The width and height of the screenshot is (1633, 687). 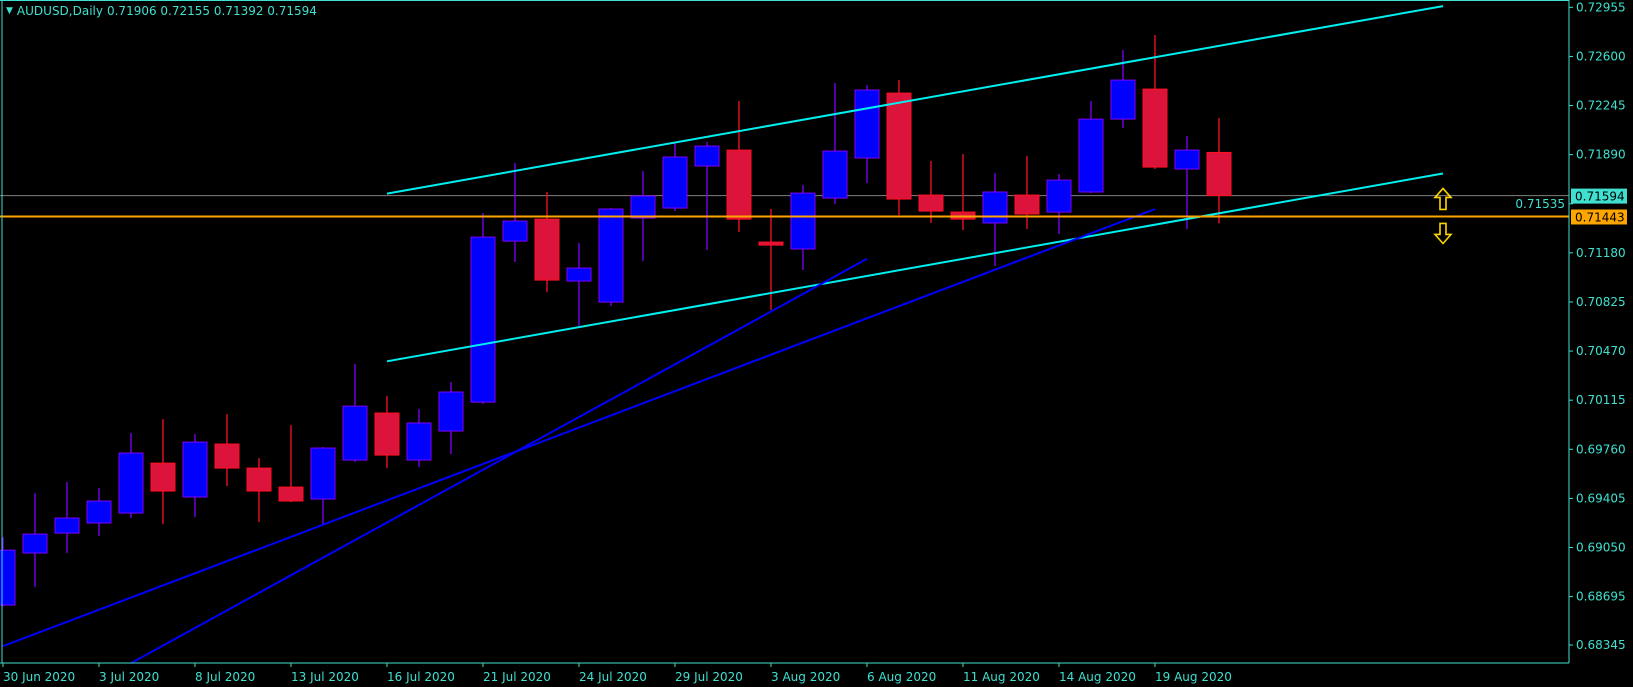 I want to click on date-tick-label: 13 Jul 2020, so click(x=325, y=677).